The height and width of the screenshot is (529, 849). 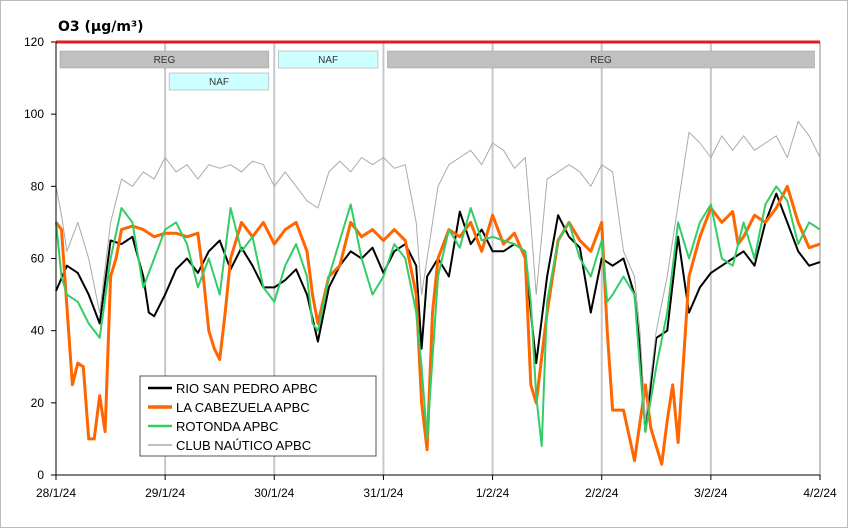 I want to click on chart-title: O3 (µg/m³), so click(x=100, y=27).